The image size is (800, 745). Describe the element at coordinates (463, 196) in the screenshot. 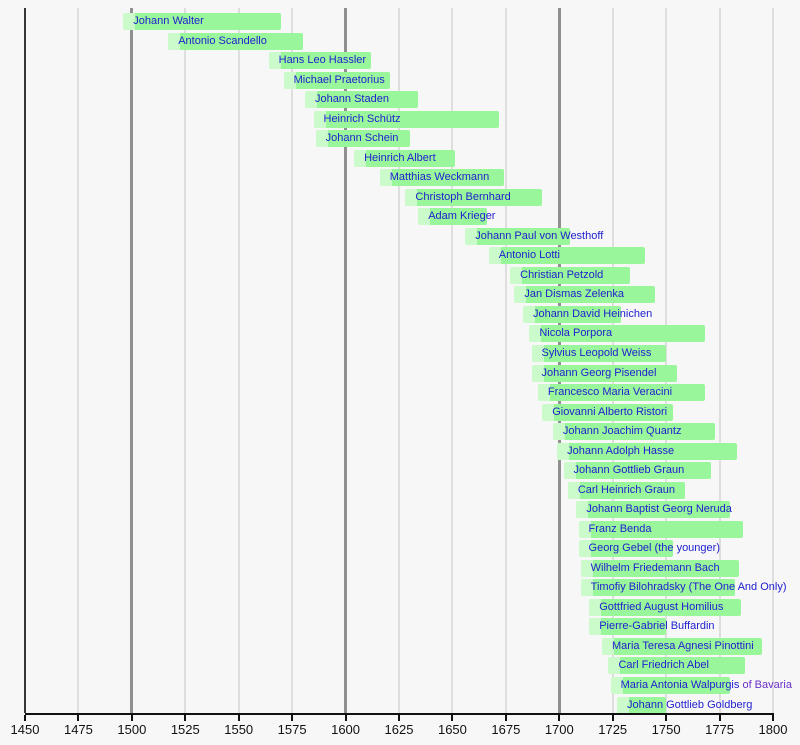

I see `composer-name-link: Christoph Bernhard` at that location.